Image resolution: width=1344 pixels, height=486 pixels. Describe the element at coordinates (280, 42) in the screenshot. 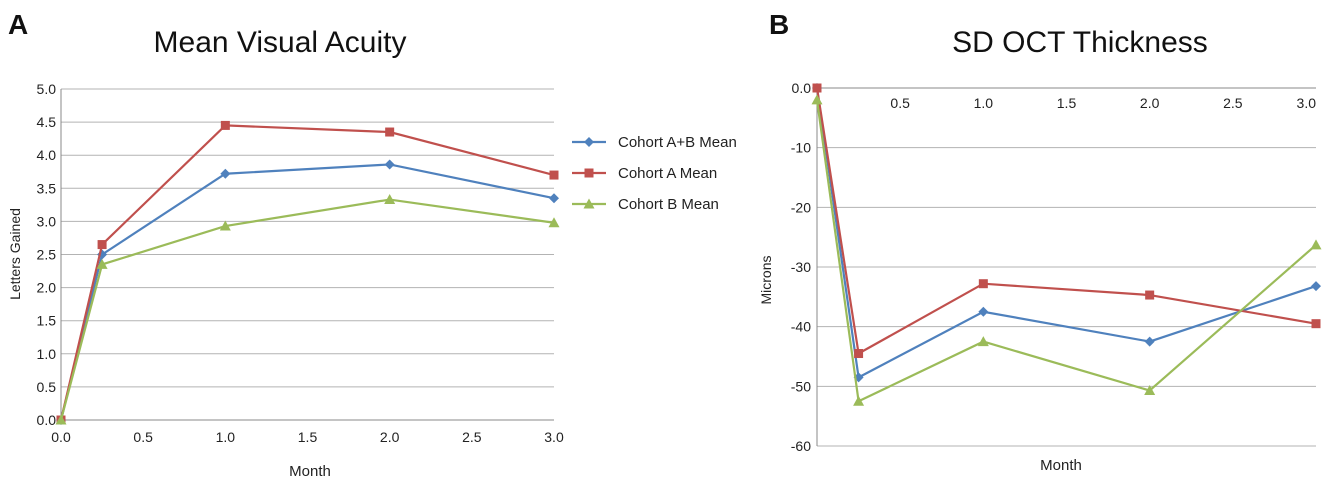

I see `chart-a-title: Mean Visual Acuity` at that location.